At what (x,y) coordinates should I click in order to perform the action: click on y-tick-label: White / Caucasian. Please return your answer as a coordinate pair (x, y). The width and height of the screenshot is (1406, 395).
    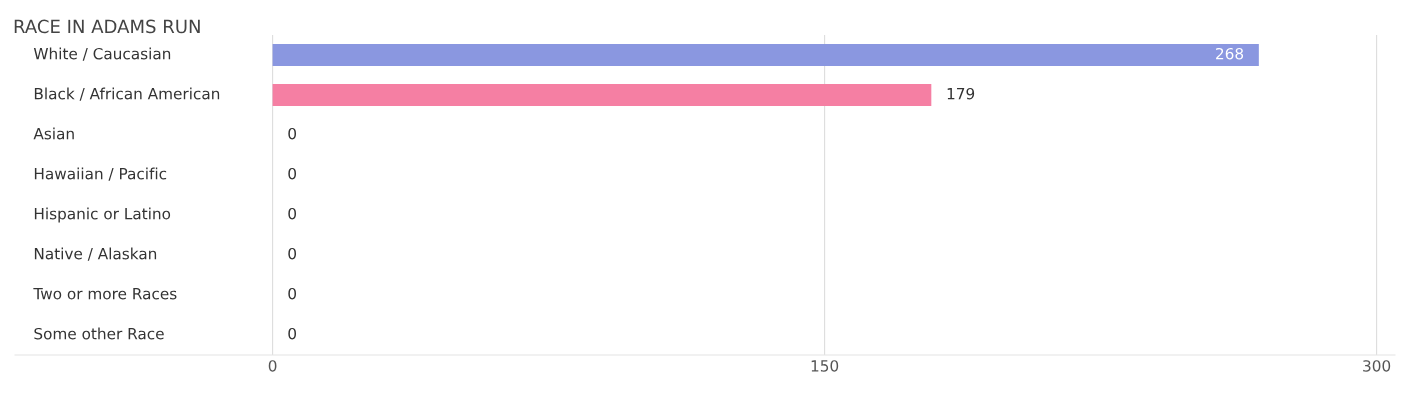
    Looking at the image, I should click on (102, 54).